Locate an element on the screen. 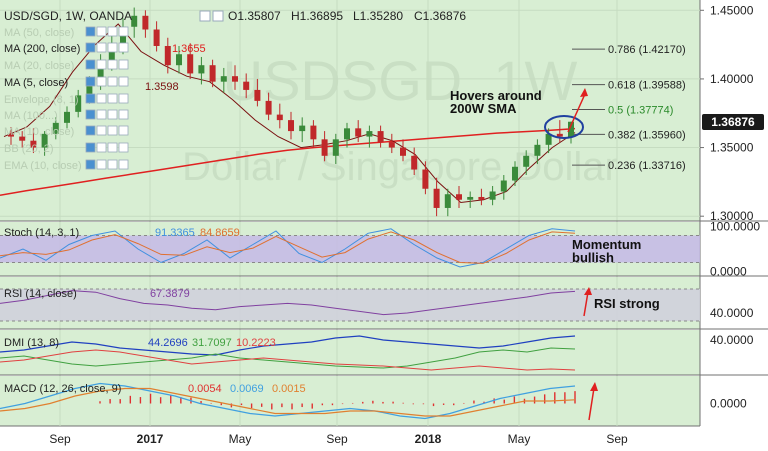 The width and height of the screenshot is (768, 451). indicator-label: MA (20, close) is located at coordinates (39, 66).